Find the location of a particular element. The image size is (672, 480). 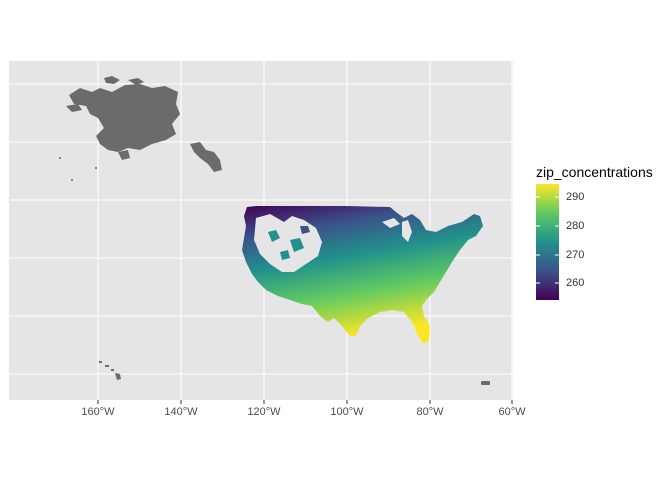

x-tick-label-120w: 120°W is located at coordinates (264, 412).